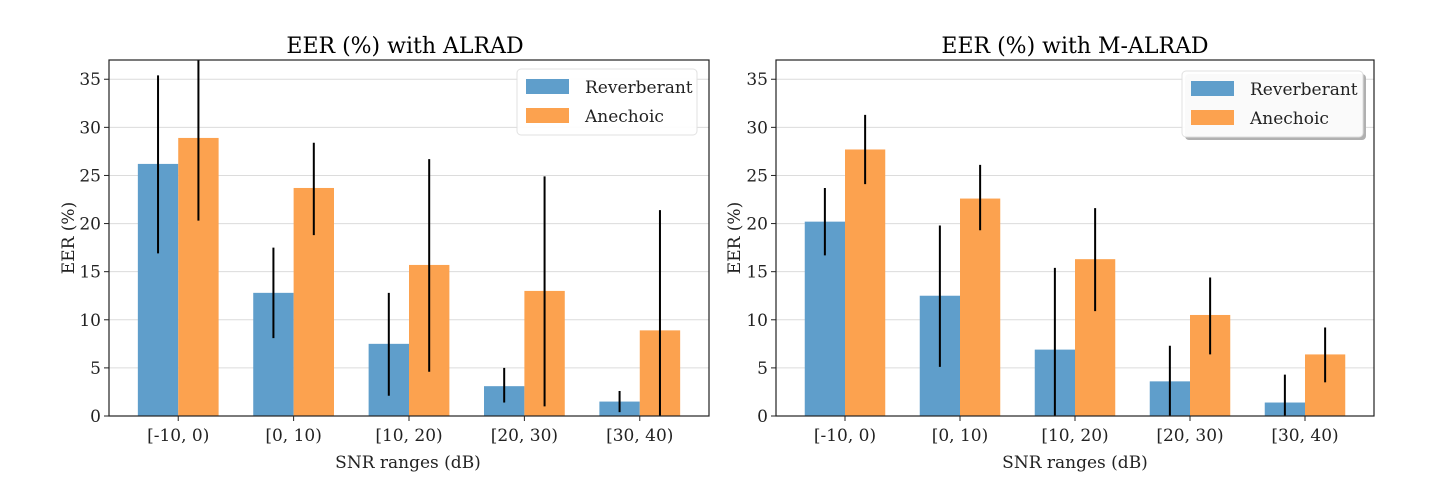 The image size is (1429, 503). I want to click on chart-title: EER (%) with M-ALRAD, so click(1074, 46).